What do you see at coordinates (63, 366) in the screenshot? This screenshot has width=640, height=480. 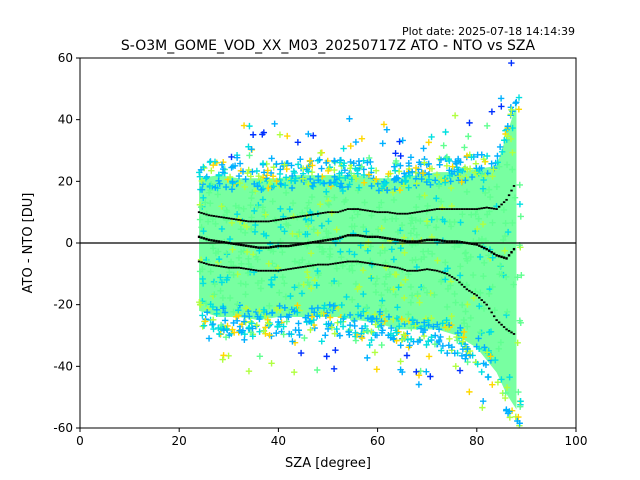 I see `y-tick-label: -40` at bounding box center [63, 366].